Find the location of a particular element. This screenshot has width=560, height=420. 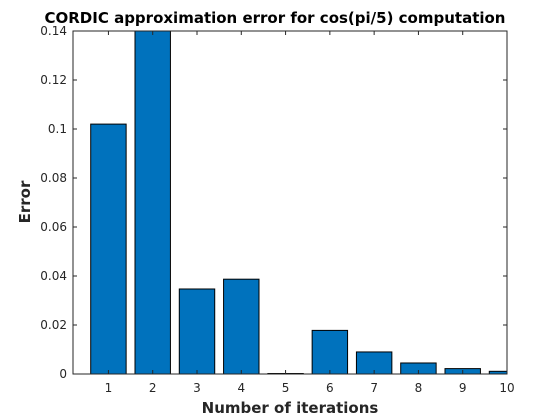

y-tick-label: 0.08 is located at coordinates (53, 178).